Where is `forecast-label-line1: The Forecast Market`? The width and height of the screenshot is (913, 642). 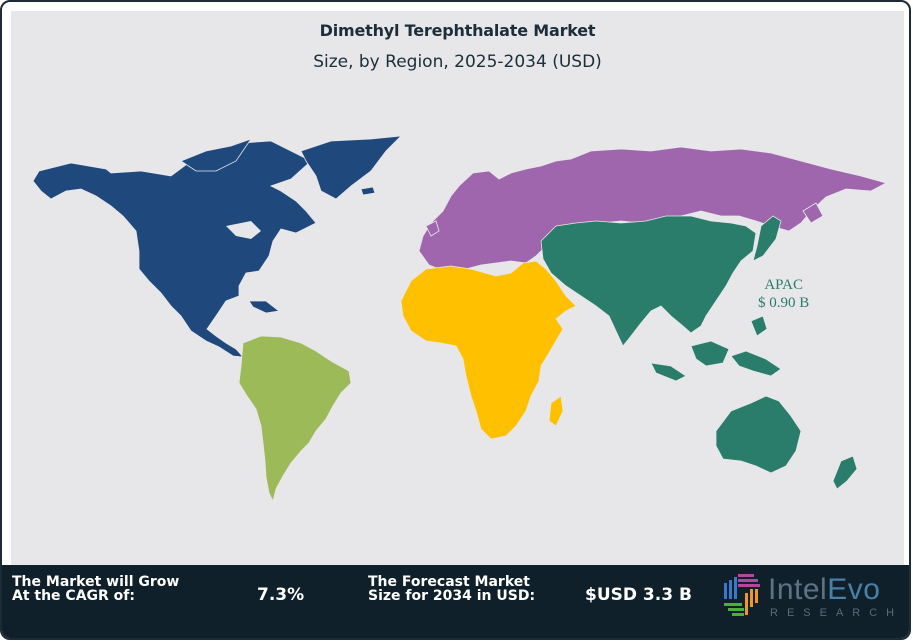
forecast-label-line1: The Forecast Market is located at coordinates (449, 582).